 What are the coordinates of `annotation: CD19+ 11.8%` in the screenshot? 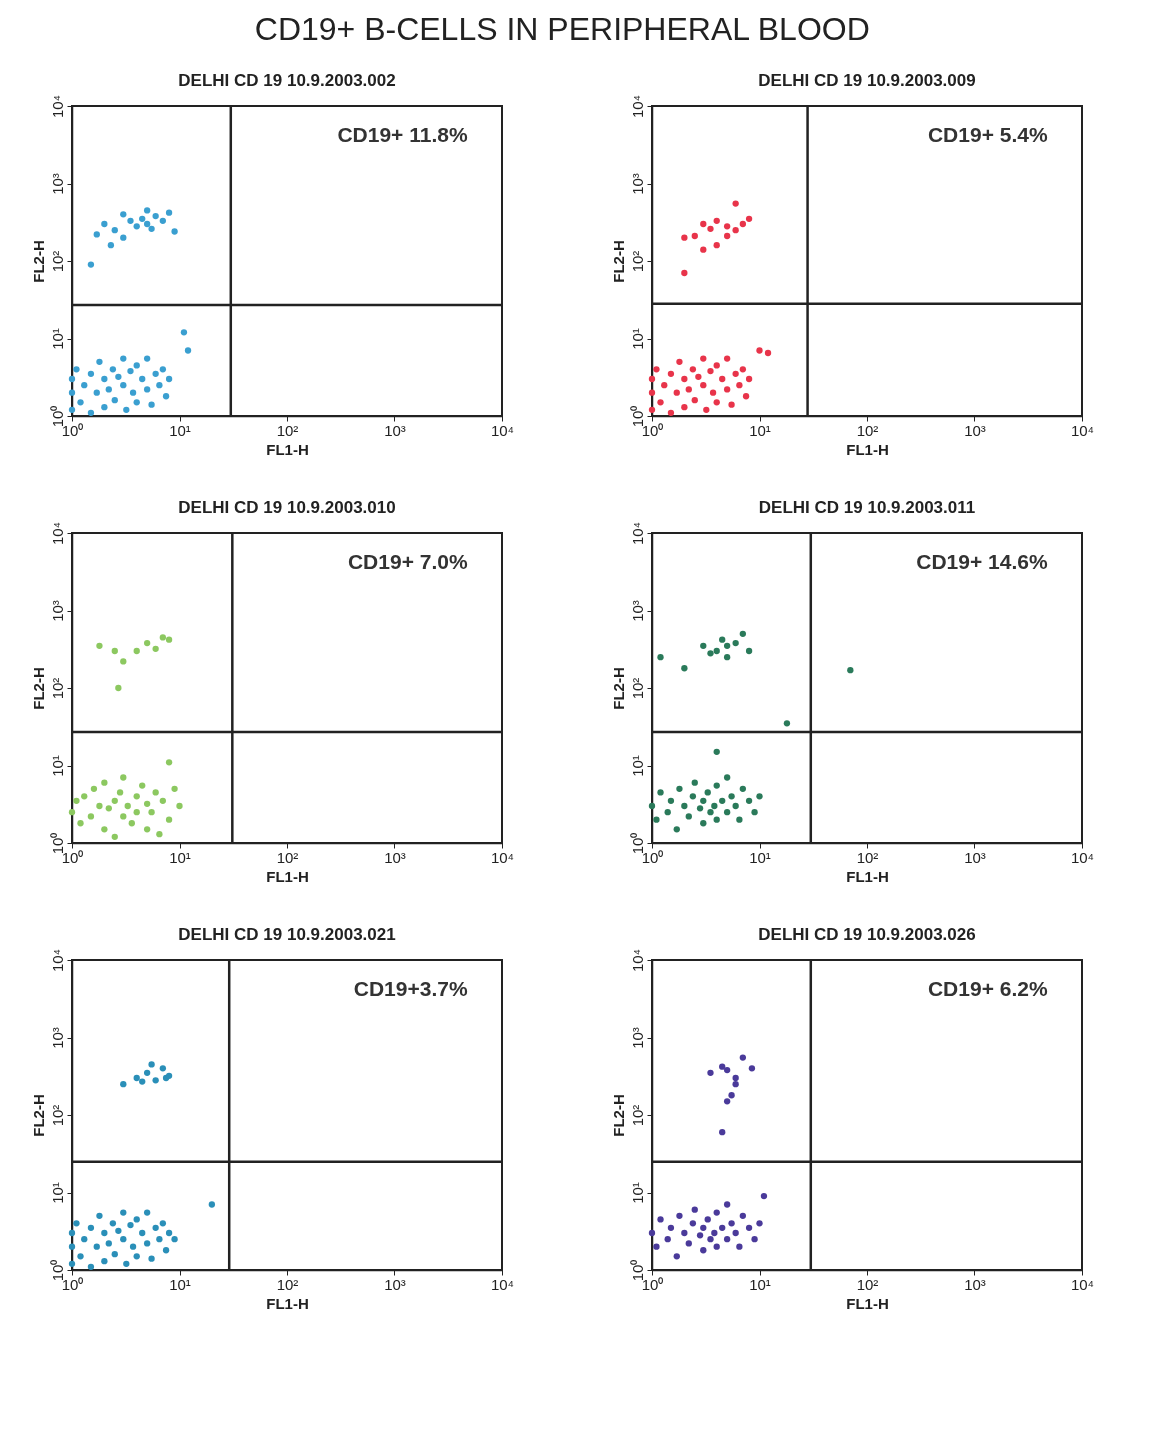 It's located at (402, 134).